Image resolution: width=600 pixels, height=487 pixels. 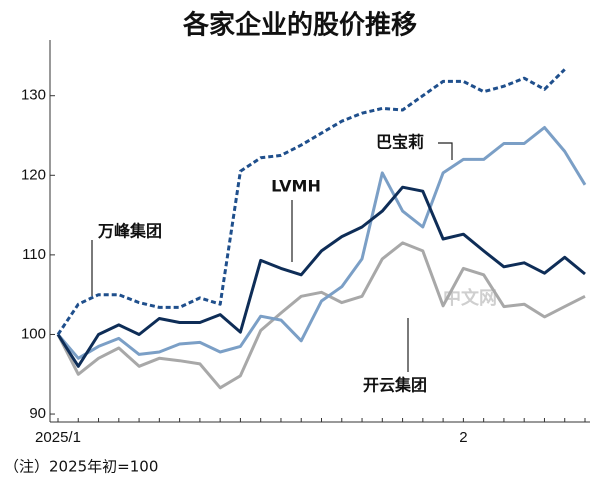 What do you see at coordinates (33, 333) in the screenshot?
I see `y-tick-label: 100` at bounding box center [33, 333].